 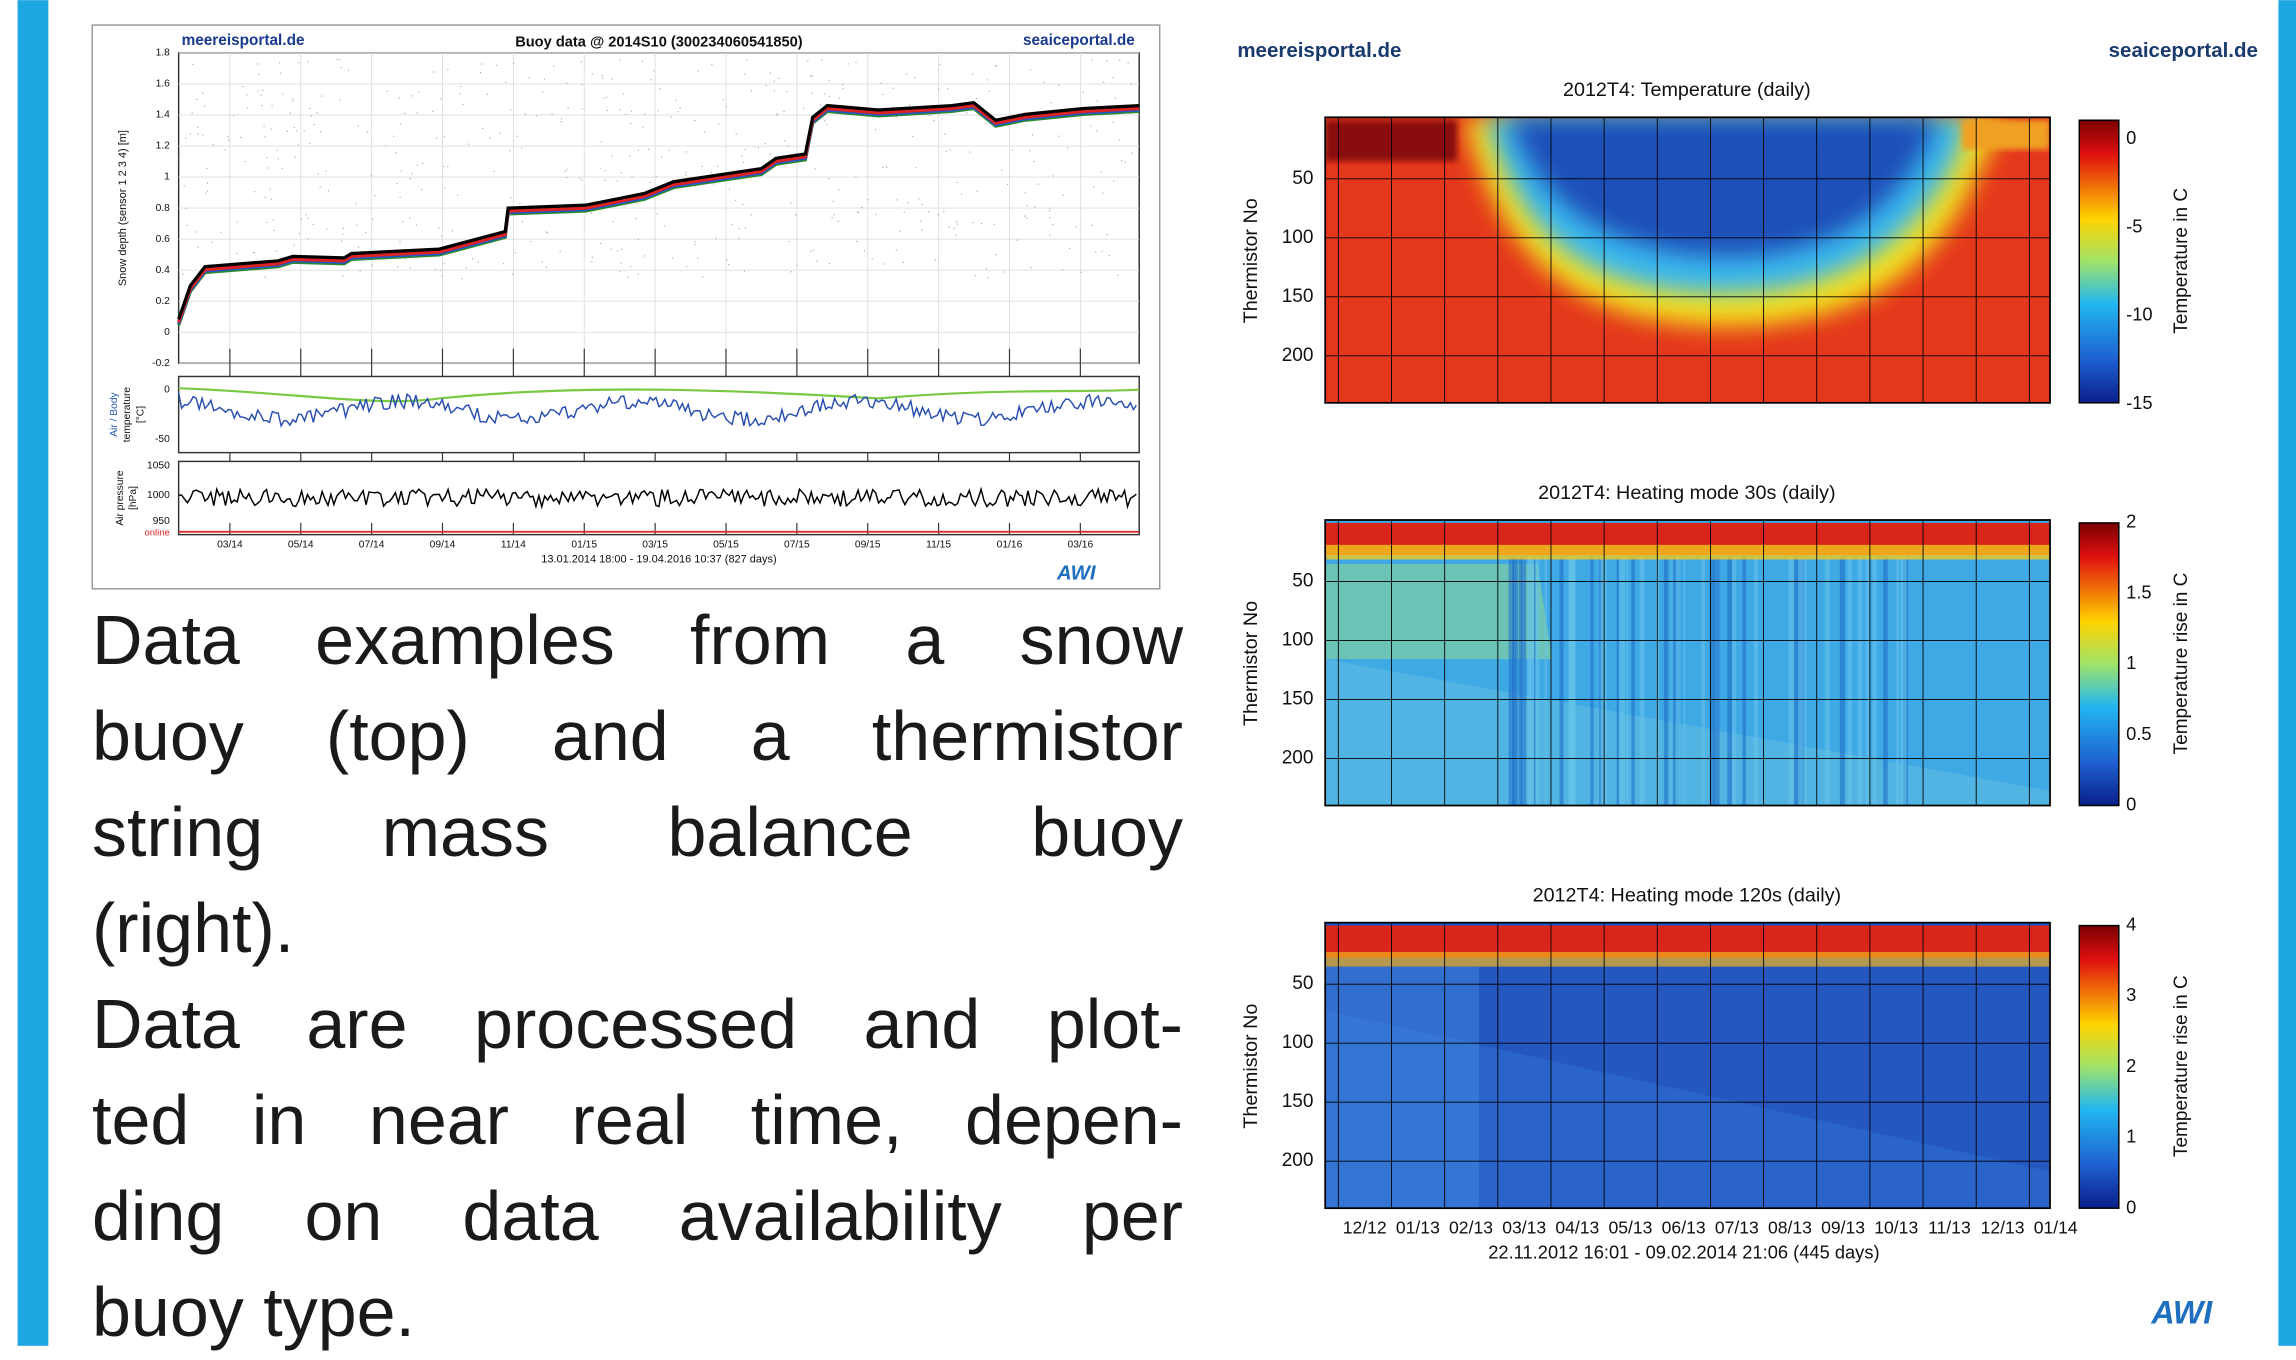 I want to click on figure-title: Buoy data @ 2014S10 (300234060541850), so click(x=659, y=43).